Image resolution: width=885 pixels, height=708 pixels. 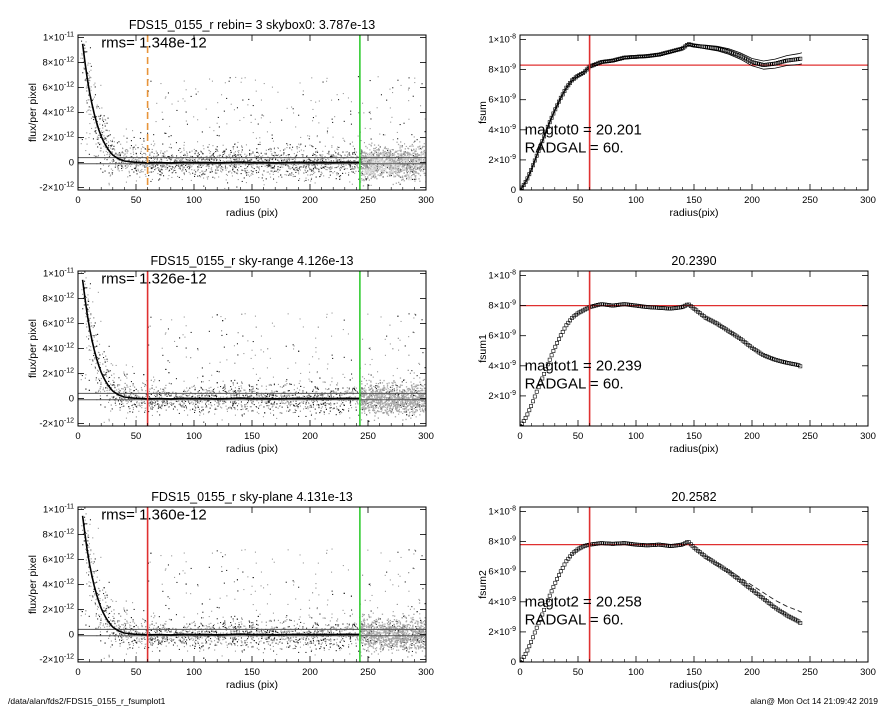 What do you see at coordinates (502, 100) in the screenshot?
I see `y-tick-label: 6×10⁻⁹` at bounding box center [502, 100].